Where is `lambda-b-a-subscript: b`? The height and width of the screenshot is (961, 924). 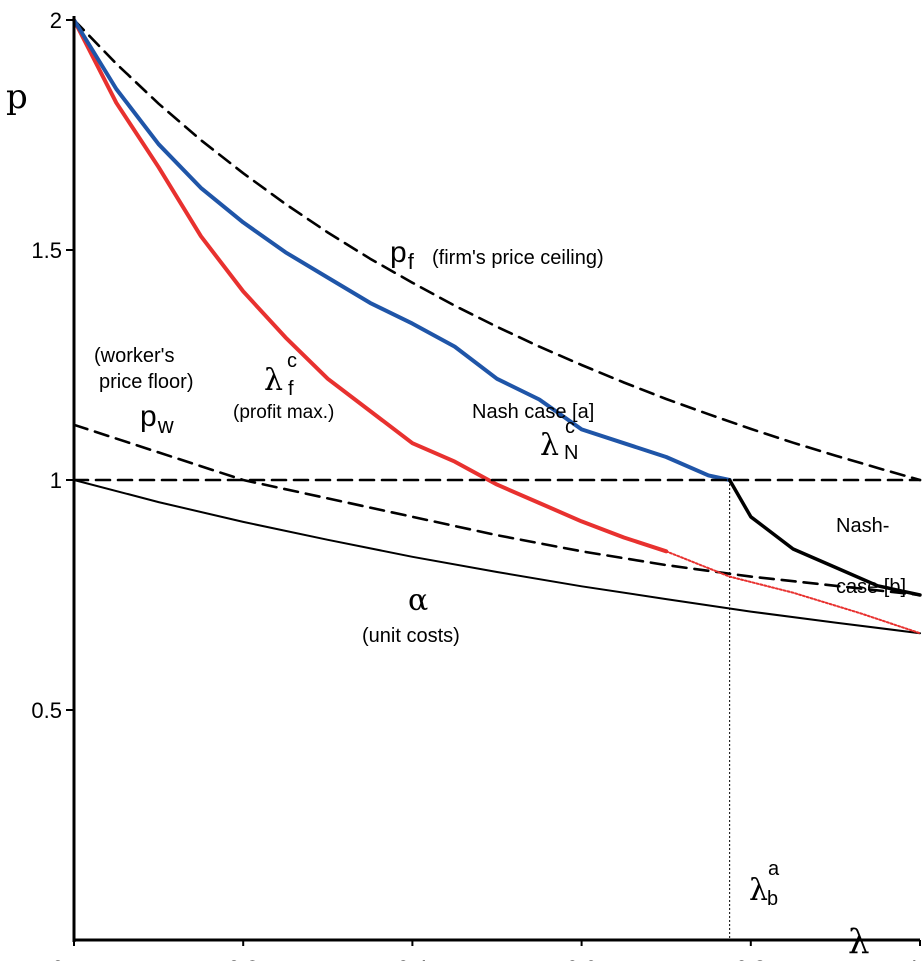 lambda-b-a-subscript: b is located at coordinates (772, 899).